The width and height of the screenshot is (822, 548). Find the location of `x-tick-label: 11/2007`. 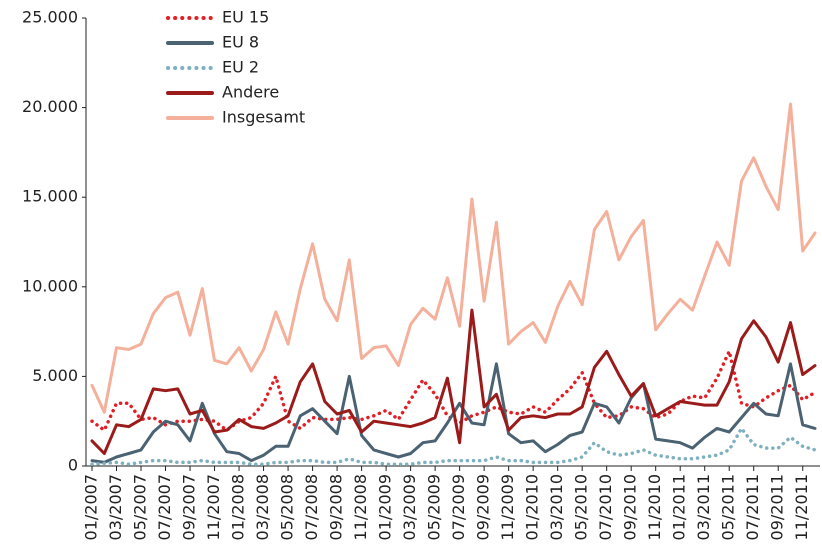

x-tick-label: 11/2007 is located at coordinates (213, 507).